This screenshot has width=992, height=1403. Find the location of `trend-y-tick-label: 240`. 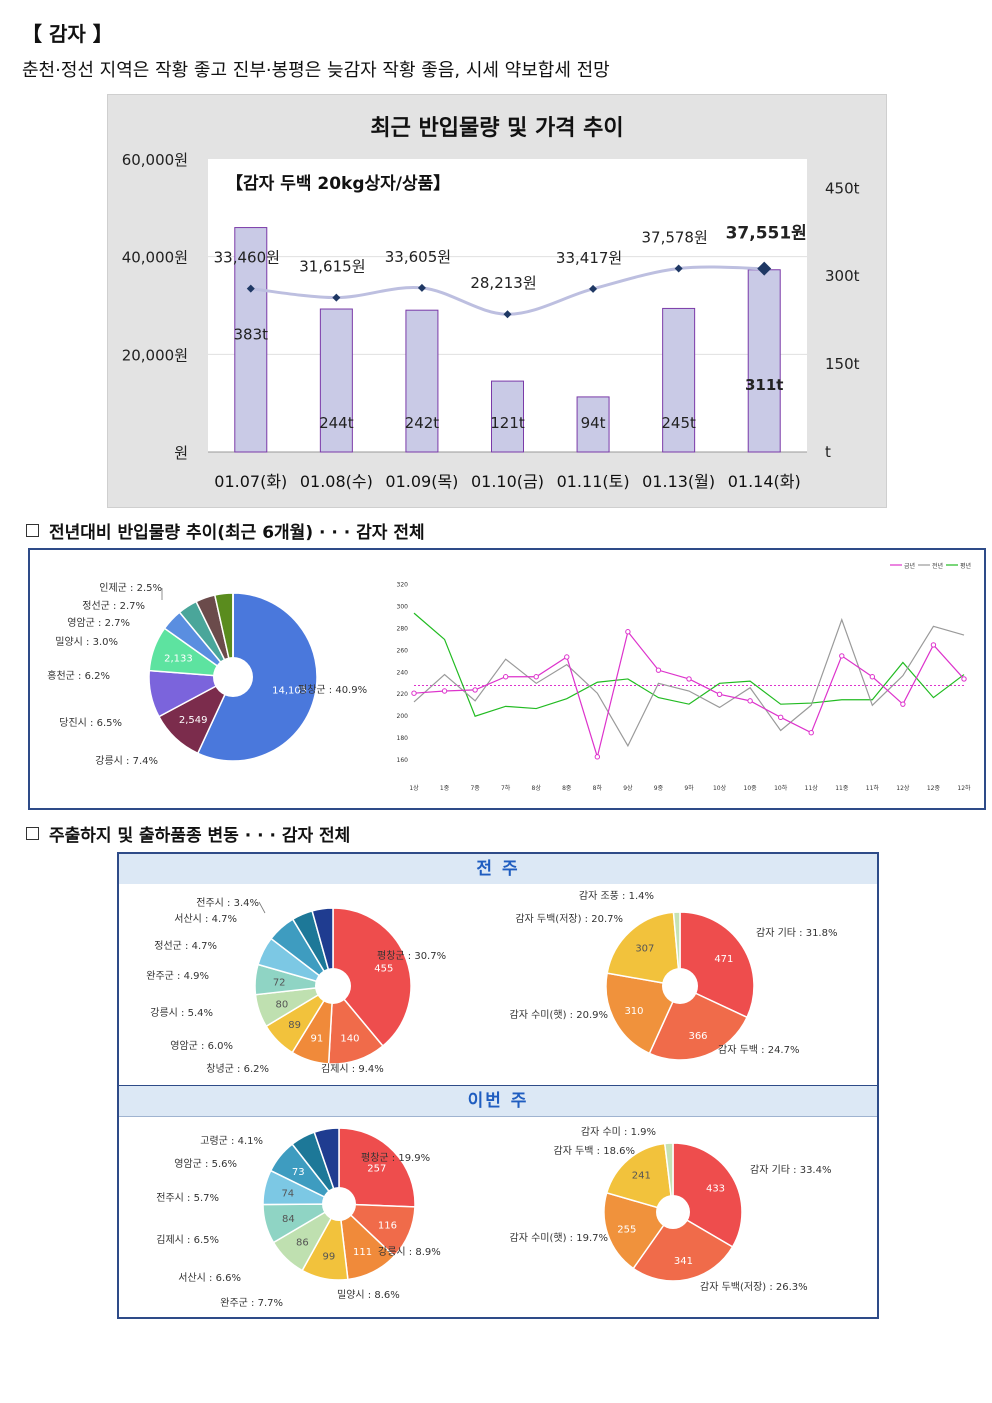

trend-y-tick-label: 240 is located at coordinates (403, 672).